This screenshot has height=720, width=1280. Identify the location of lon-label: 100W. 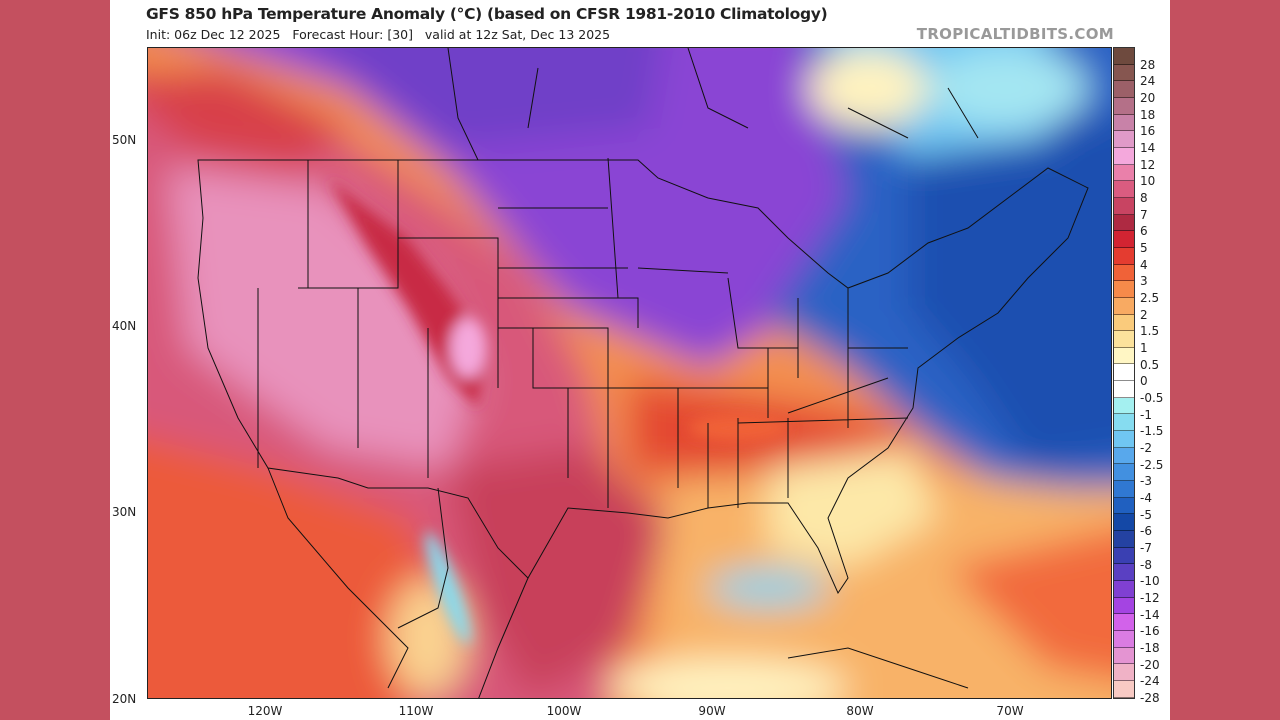
(564, 711).